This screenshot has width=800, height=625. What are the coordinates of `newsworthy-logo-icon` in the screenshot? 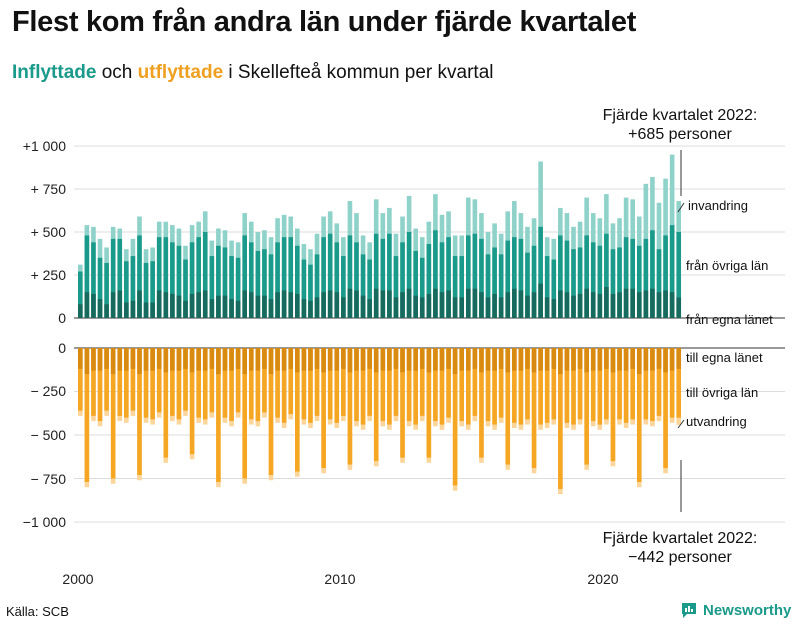 It's located at (689, 610).